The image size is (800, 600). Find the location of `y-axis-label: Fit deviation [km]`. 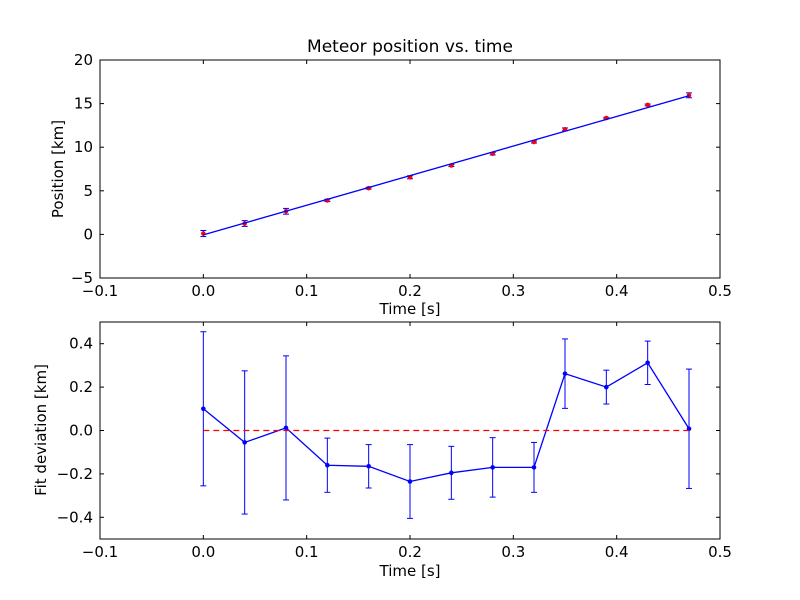

y-axis-label: Fit deviation [km] is located at coordinates (41, 430).